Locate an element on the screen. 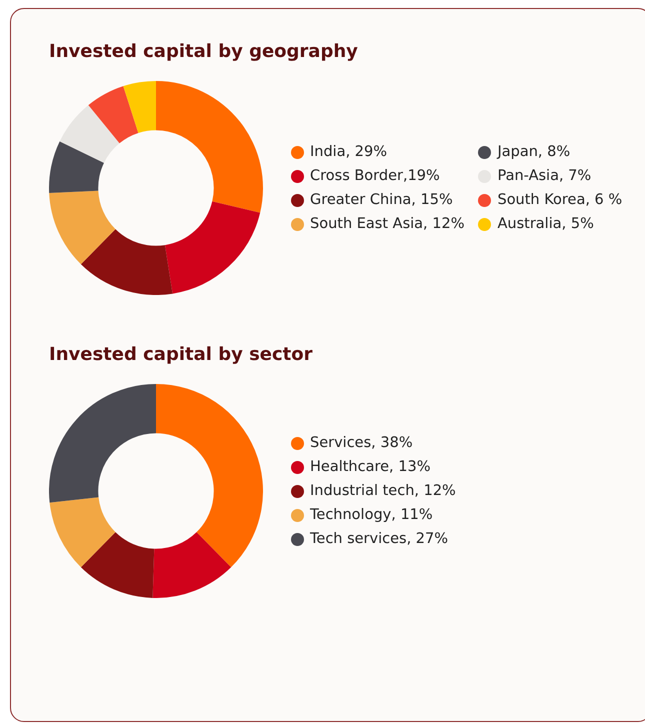 The height and width of the screenshot is (728, 645). legend-label: South Korea, 6 % is located at coordinates (559, 200).